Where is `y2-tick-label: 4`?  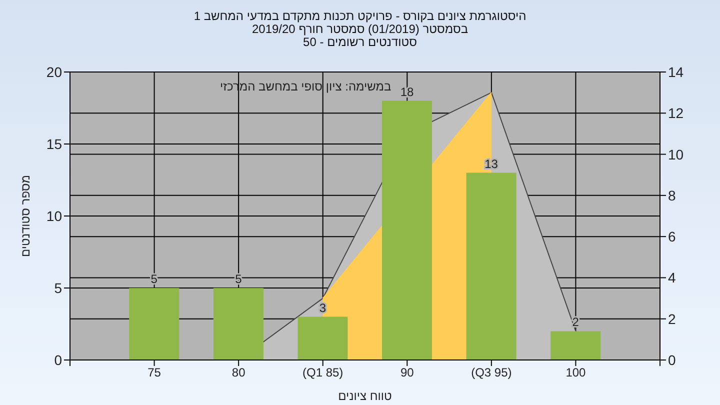 y2-tick-label: 4 is located at coordinates (672, 278).